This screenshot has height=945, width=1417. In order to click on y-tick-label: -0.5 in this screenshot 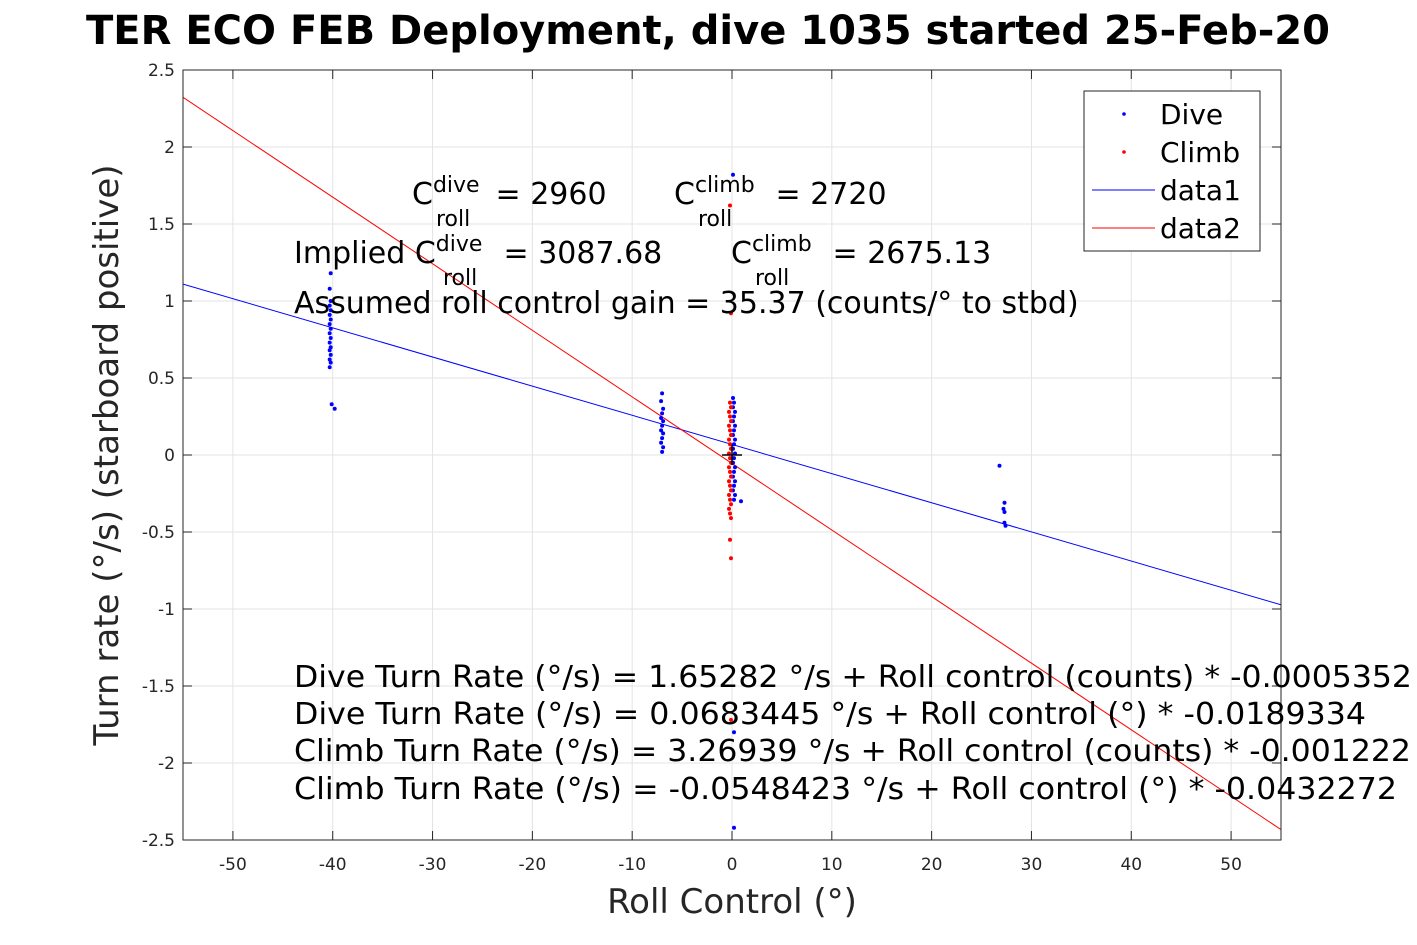, I will do `click(158, 533)`.